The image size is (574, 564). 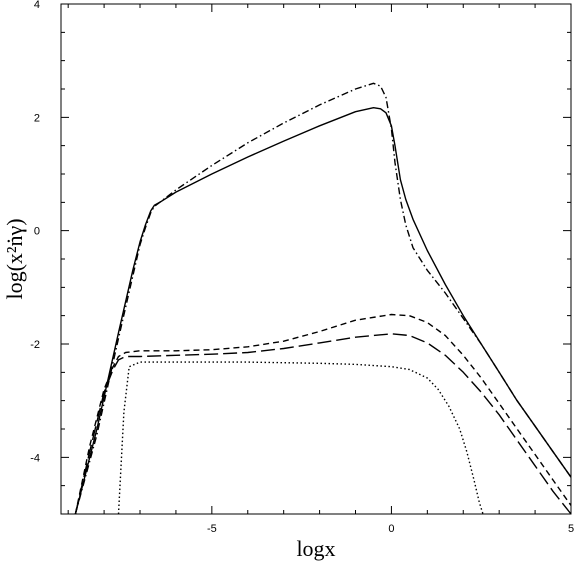 What do you see at coordinates (37, 232) in the screenshot?
I see `y-tick-label: 0` at bounding box center [37, 232].